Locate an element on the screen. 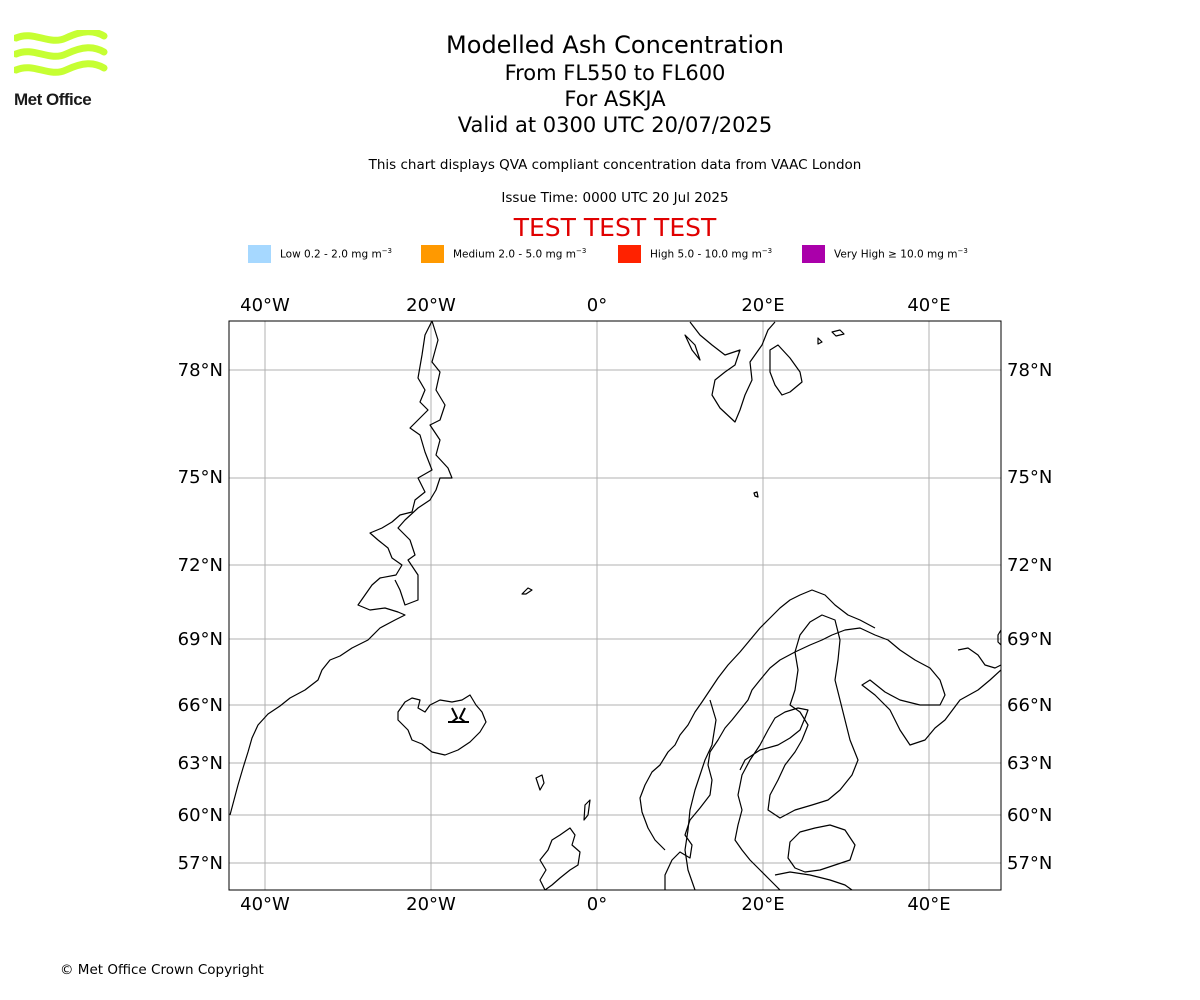  legend-item-high: High 5.0 - 10.0 mg m−3 is located at coordinates (695, 254).